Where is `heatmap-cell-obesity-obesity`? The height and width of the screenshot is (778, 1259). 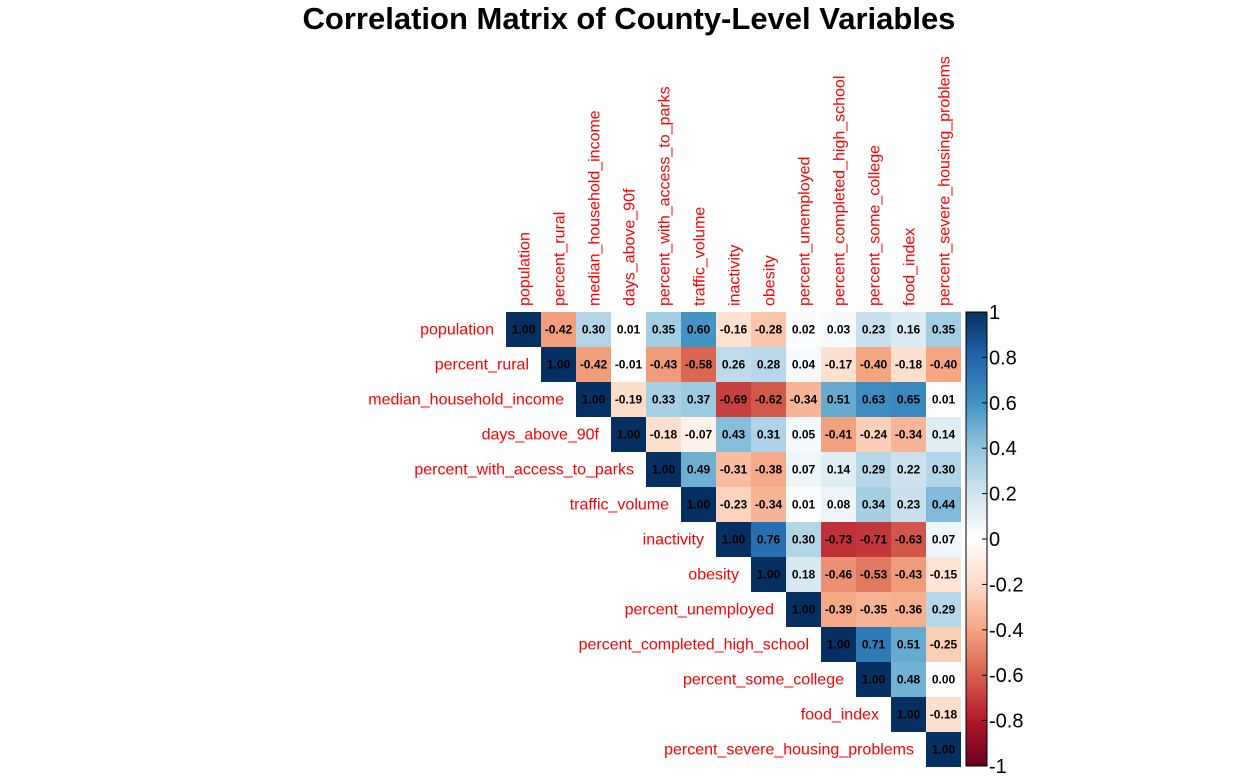
heatmap-cell-obesity-obesity is located at coordinates (768, 574).